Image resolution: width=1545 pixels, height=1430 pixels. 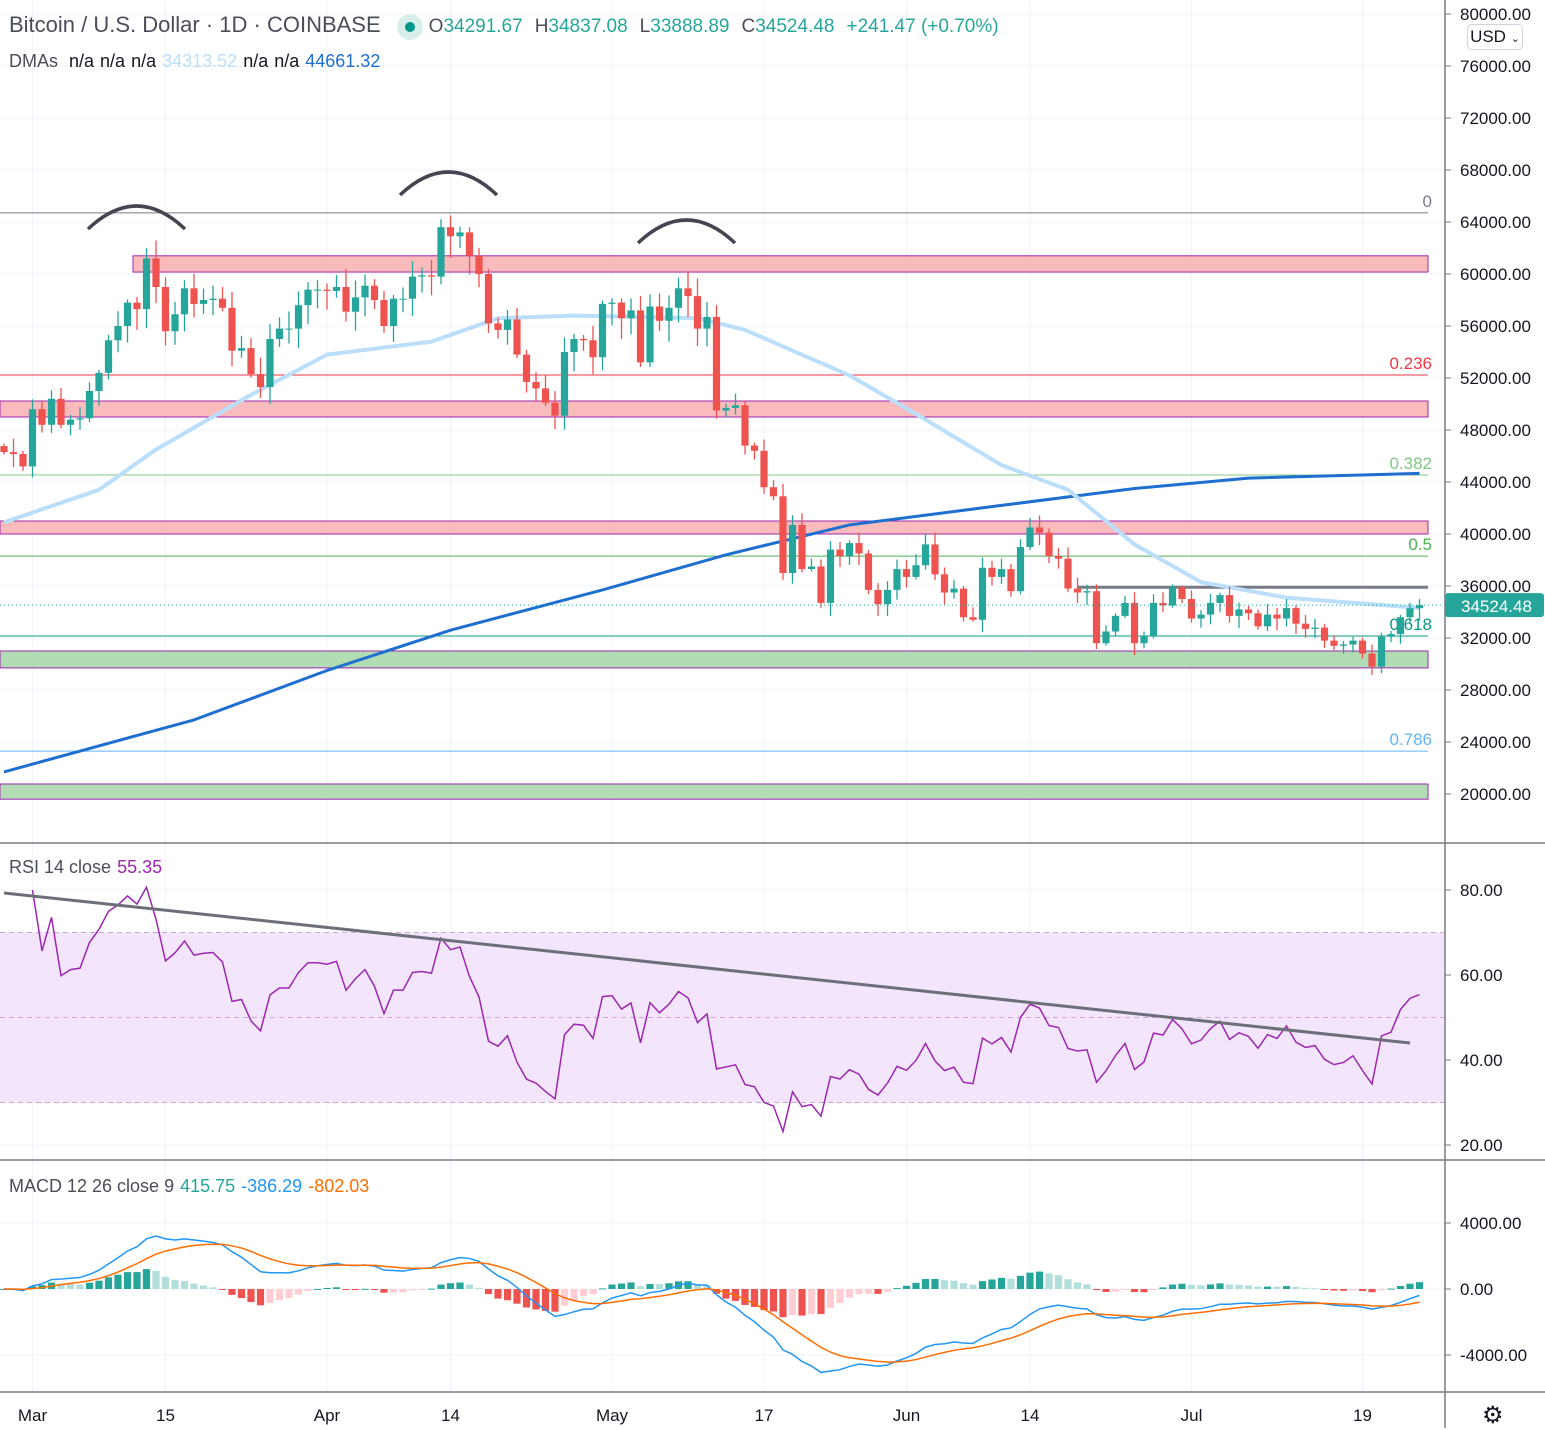 I want to click on gear-icon: ⚙, so click(x=1493, y=1415).